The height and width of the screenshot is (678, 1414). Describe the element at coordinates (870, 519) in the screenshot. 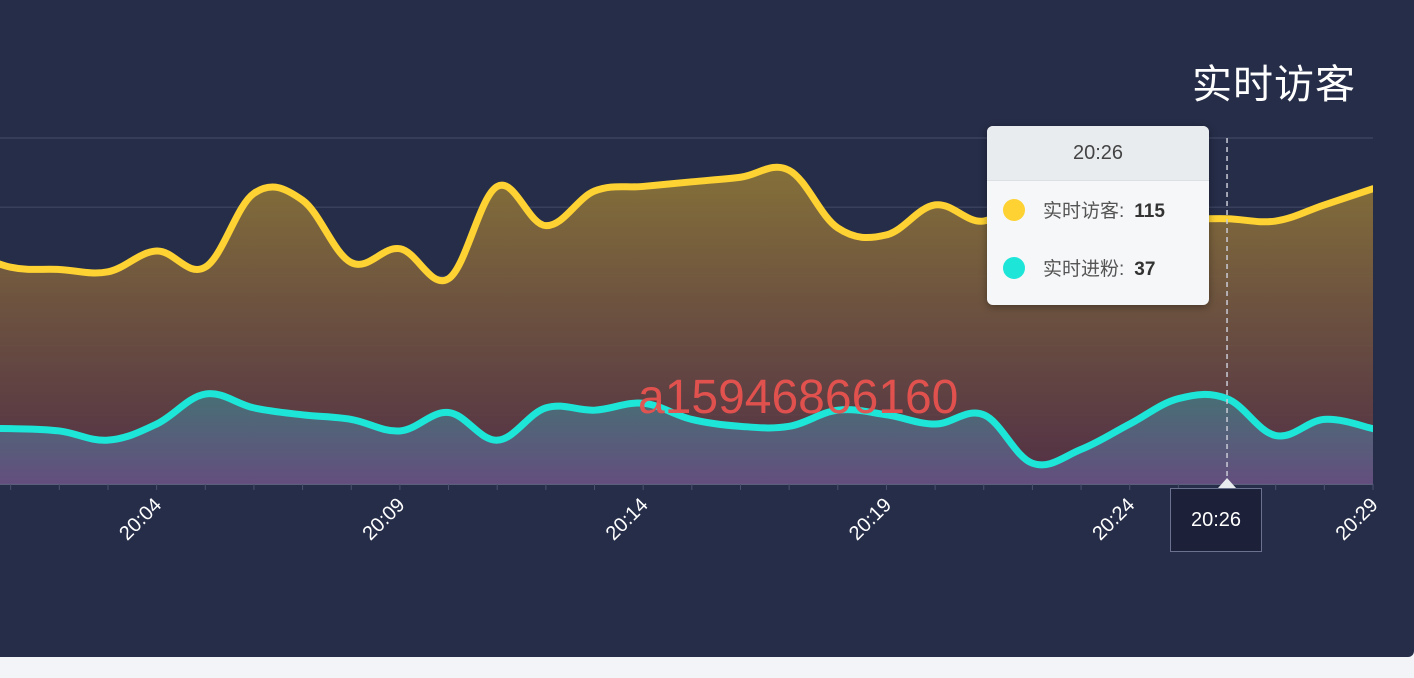

I see `x-tick-label: 20:19` at that location.